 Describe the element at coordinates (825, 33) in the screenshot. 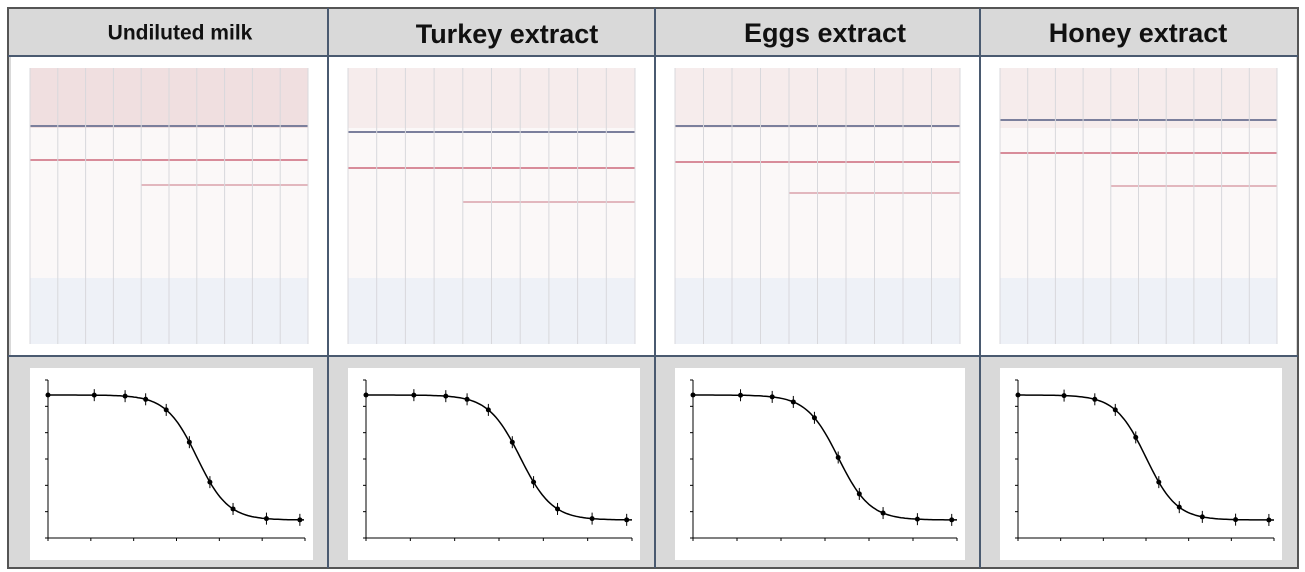

I see `column-header: Eggs extract` at that location.